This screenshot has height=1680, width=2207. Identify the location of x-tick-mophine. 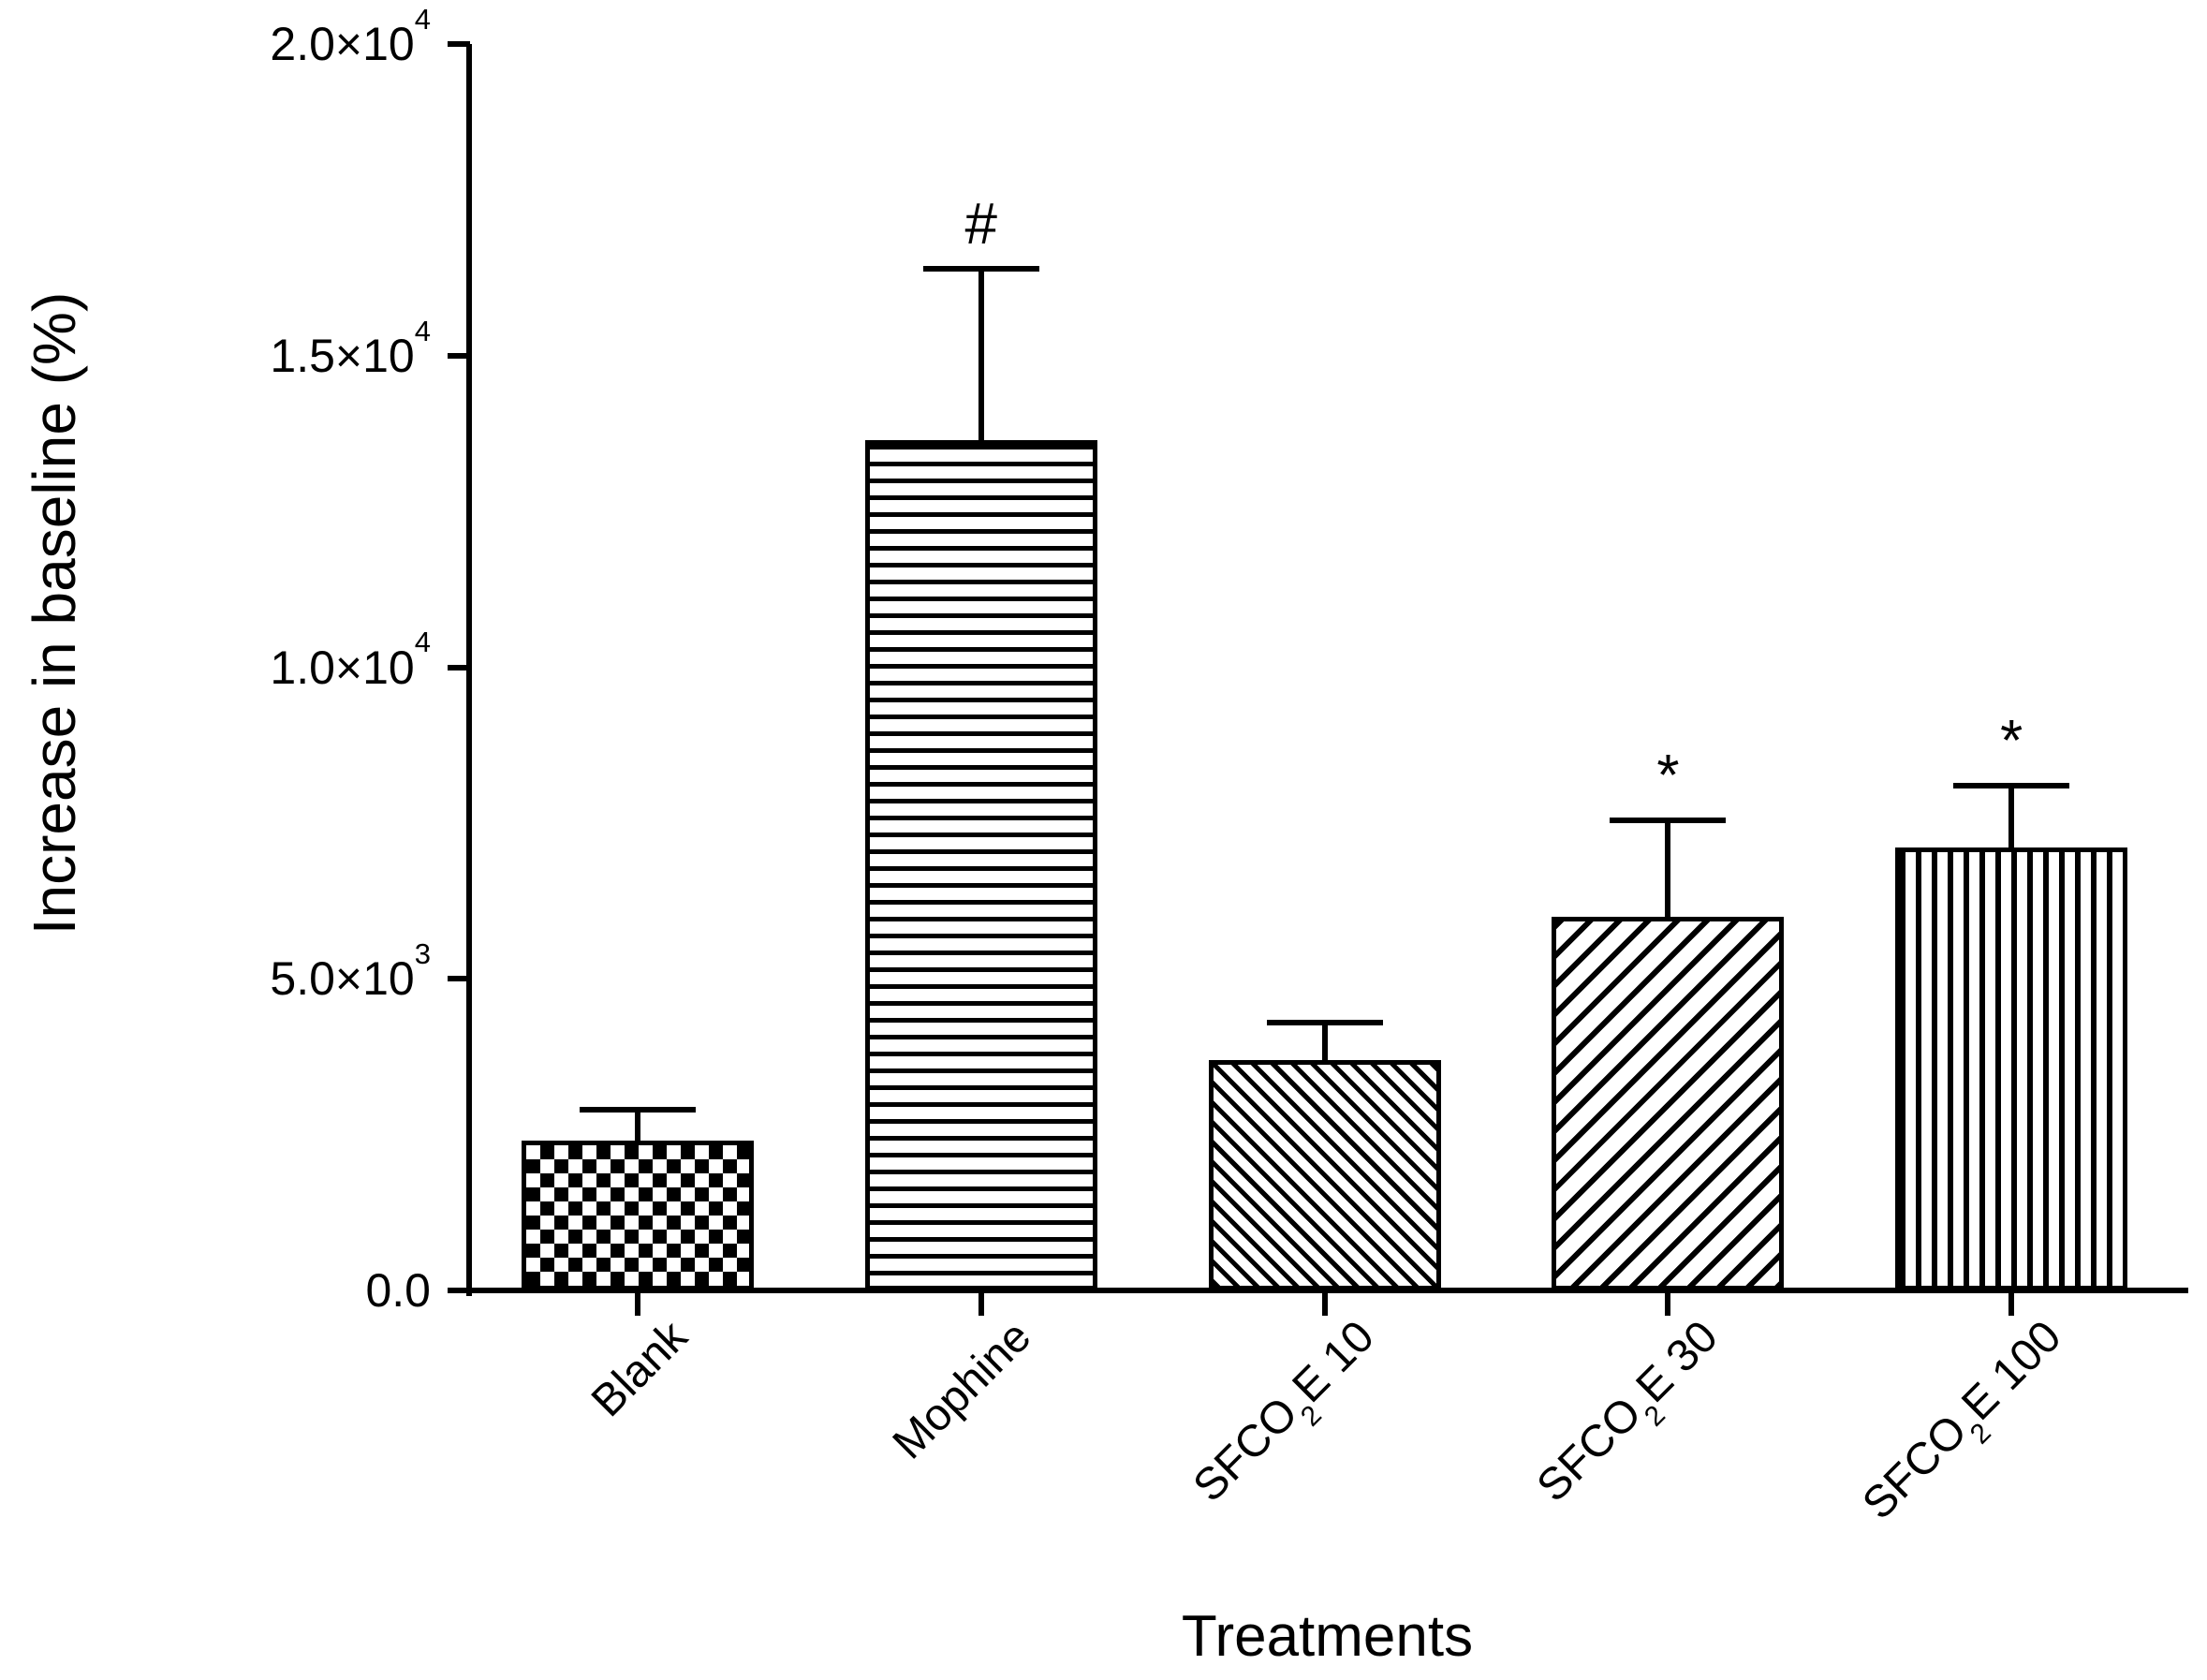
(981, 1304).